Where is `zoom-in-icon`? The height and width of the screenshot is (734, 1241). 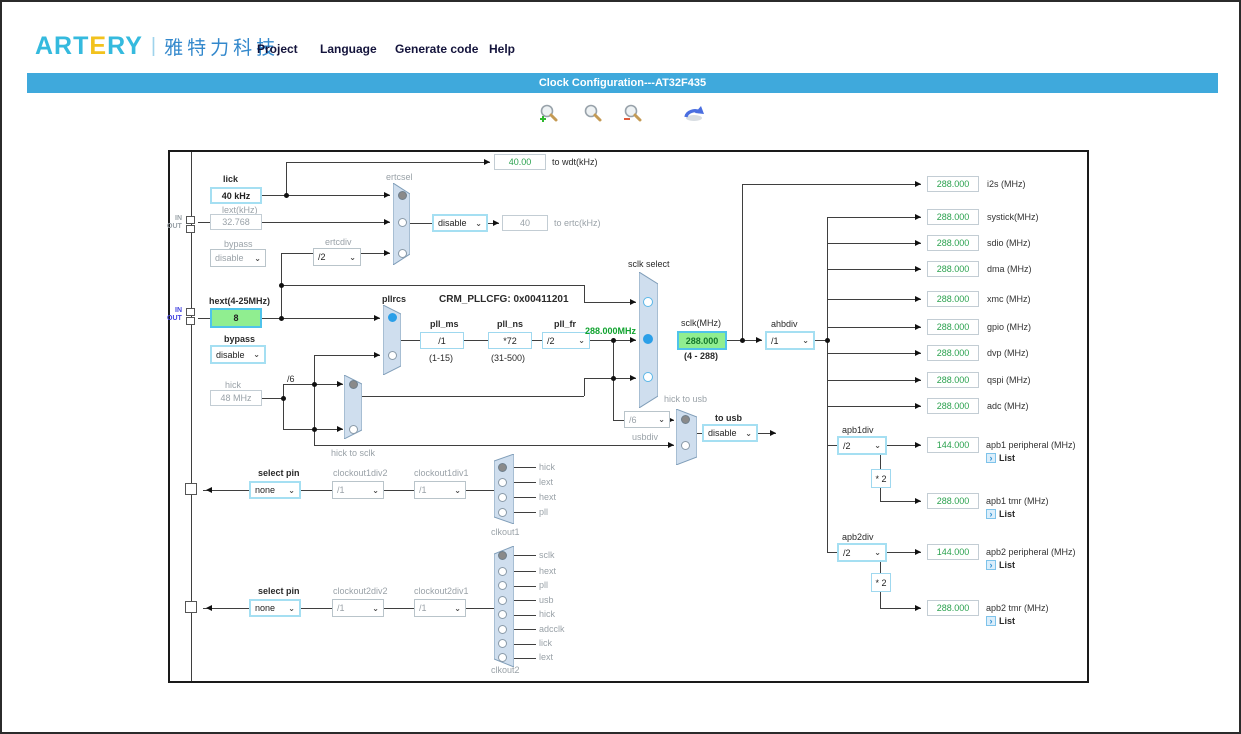 zoom-in-icon is located at coordinates (549, 114).